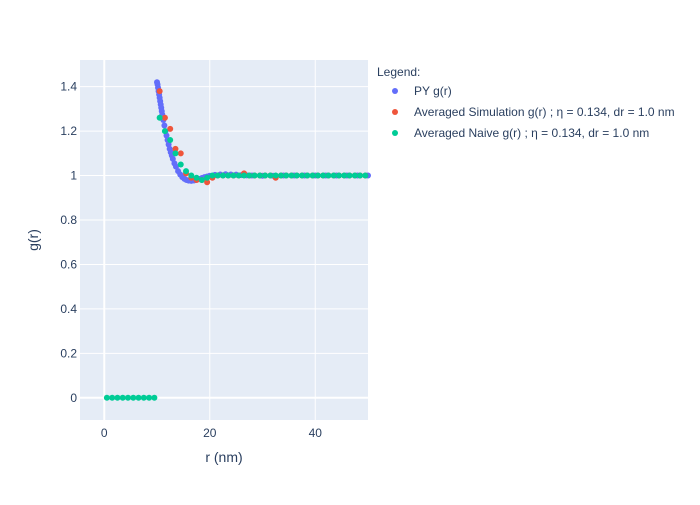 Image resolution: width=700 pixels, height=505 pixels. Describe the element at coordinates (433, 91) in the screenshot. I see `legend-label: PY g(r)` at that location.